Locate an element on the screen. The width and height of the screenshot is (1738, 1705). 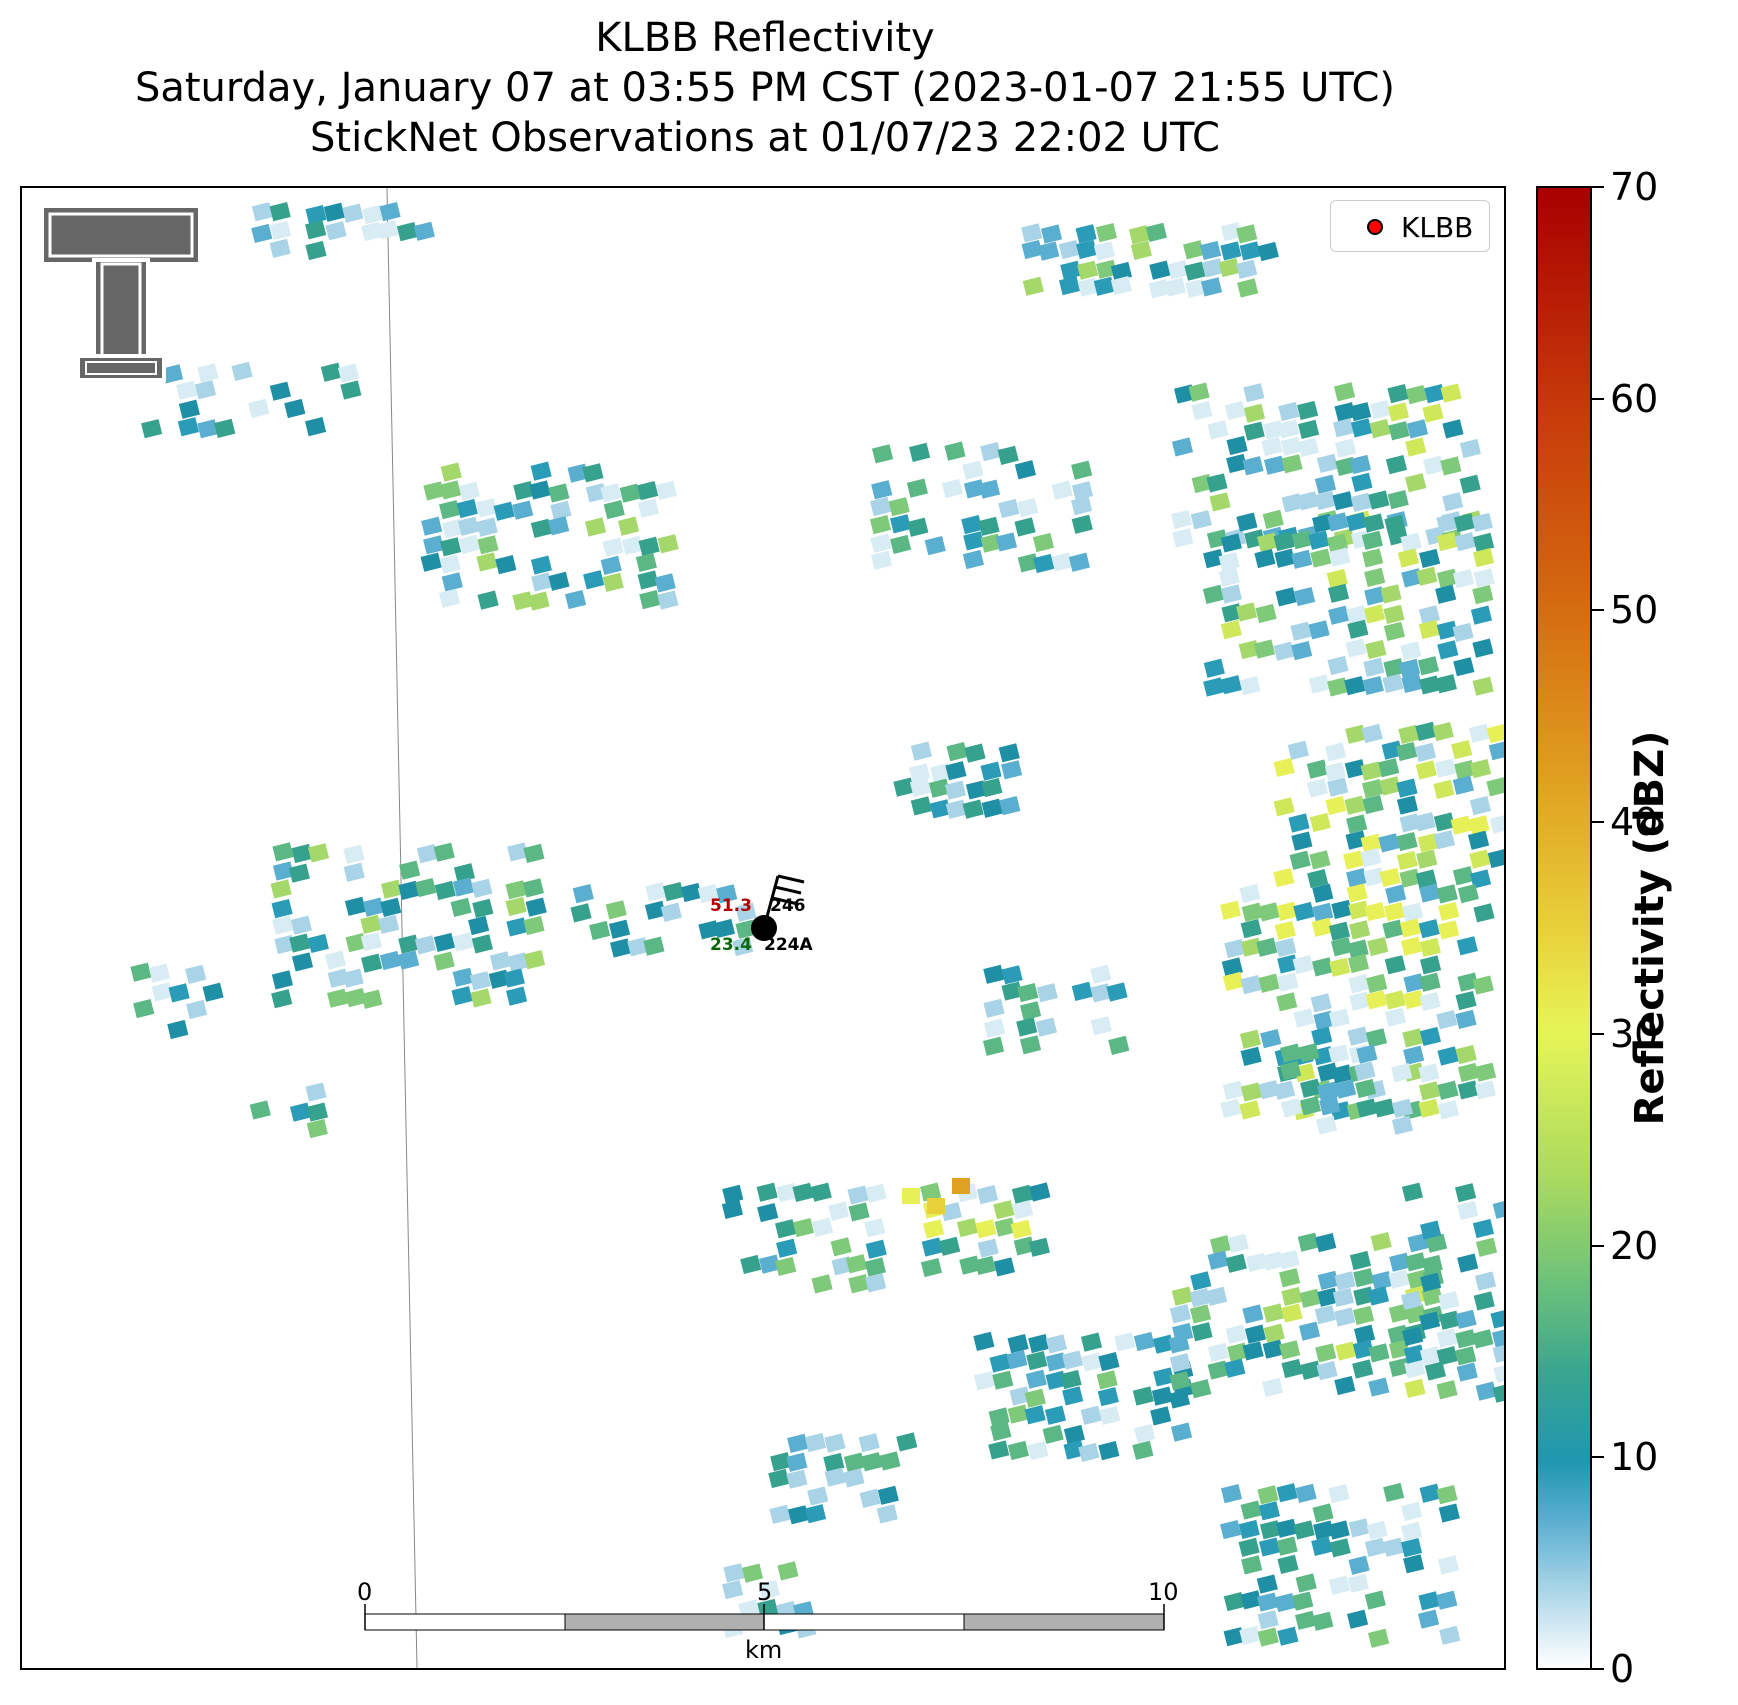
station-dot is located at coordinates (764, 928).